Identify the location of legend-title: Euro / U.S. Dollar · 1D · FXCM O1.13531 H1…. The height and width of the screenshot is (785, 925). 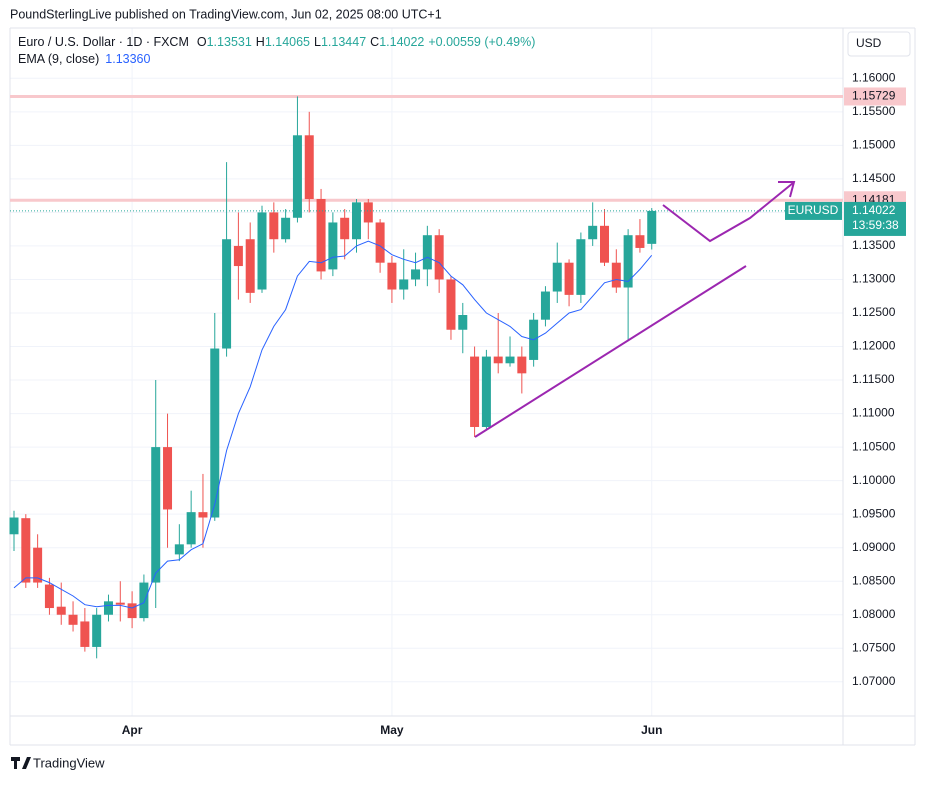
(276, 42).